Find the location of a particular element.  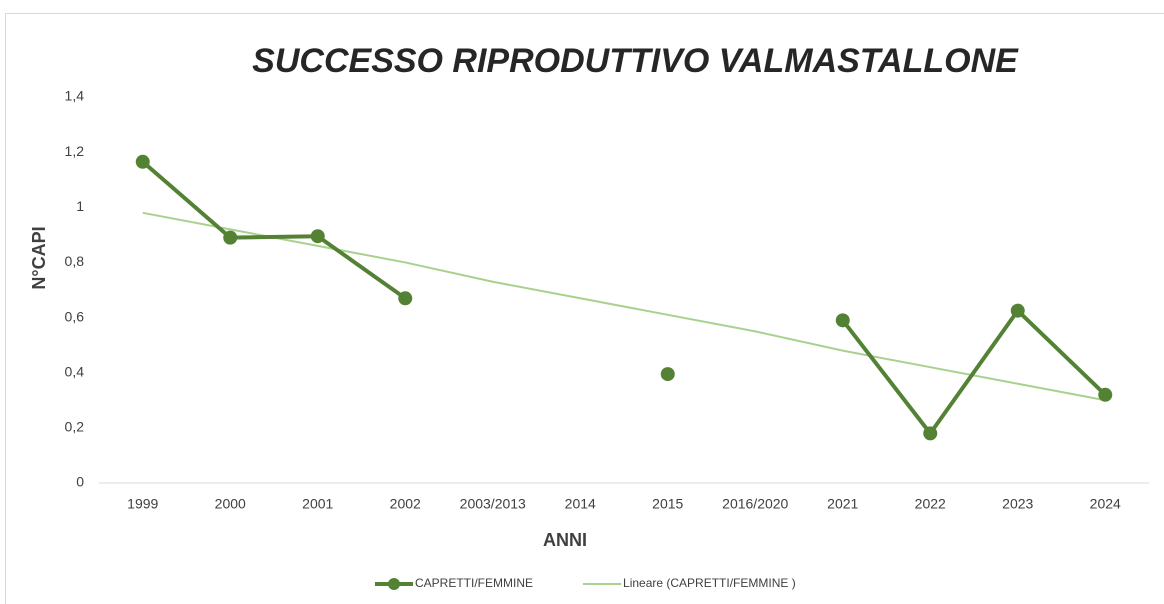

x-tick-label: 2003/2013 is located at coordinates (493, 504).